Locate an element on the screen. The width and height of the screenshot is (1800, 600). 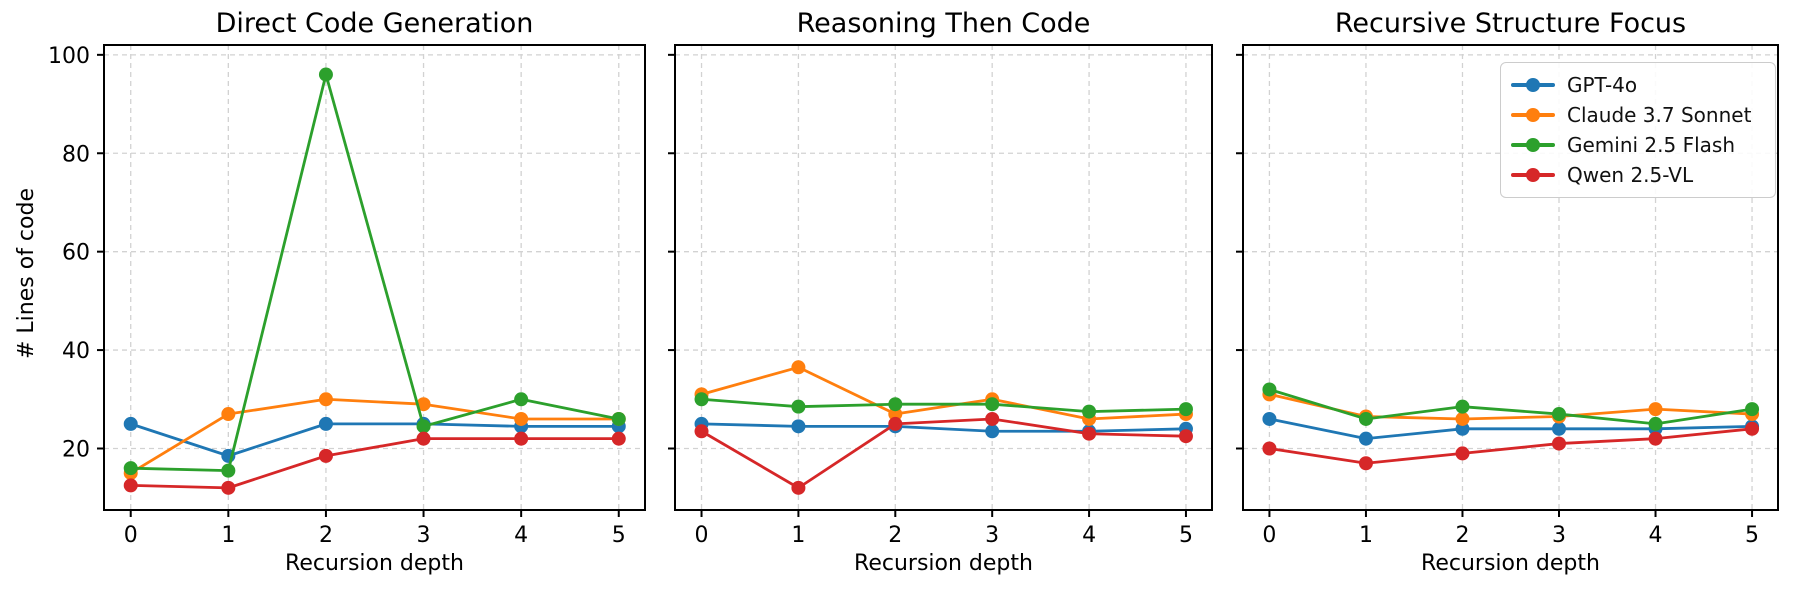
x-axis-label-panel-1: Recursion depth is located at coordinates (374, 563).